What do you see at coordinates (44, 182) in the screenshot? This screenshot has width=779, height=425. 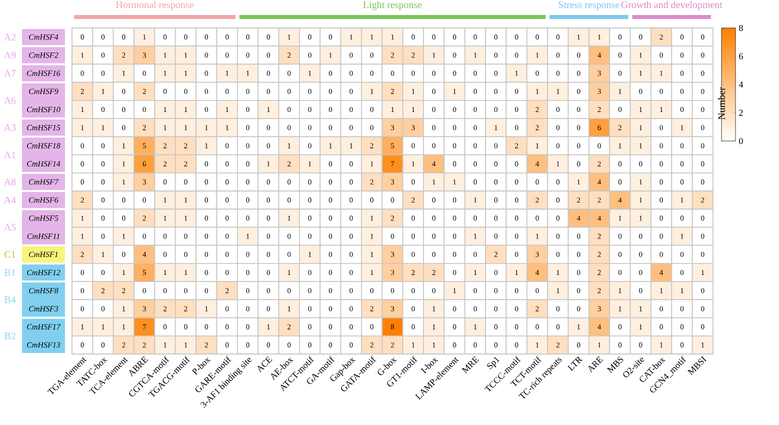 I see `y-tick-label: CmHSF7` at bounding box center [44, 182].